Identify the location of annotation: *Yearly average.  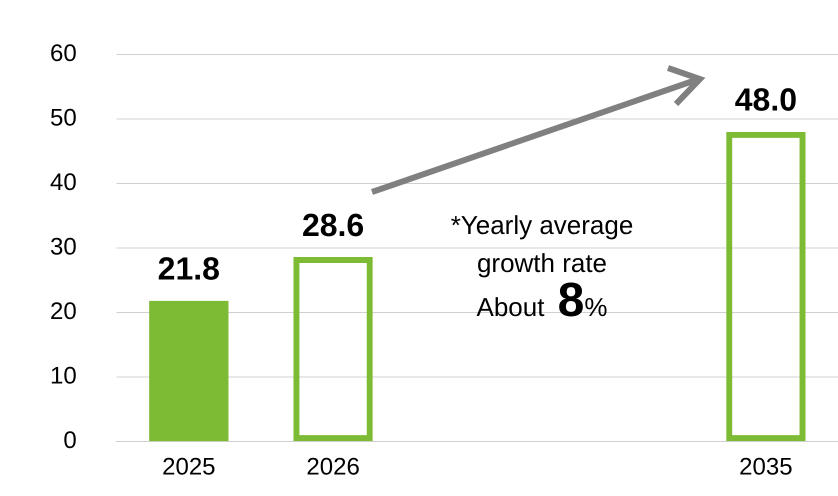
(542, 225).